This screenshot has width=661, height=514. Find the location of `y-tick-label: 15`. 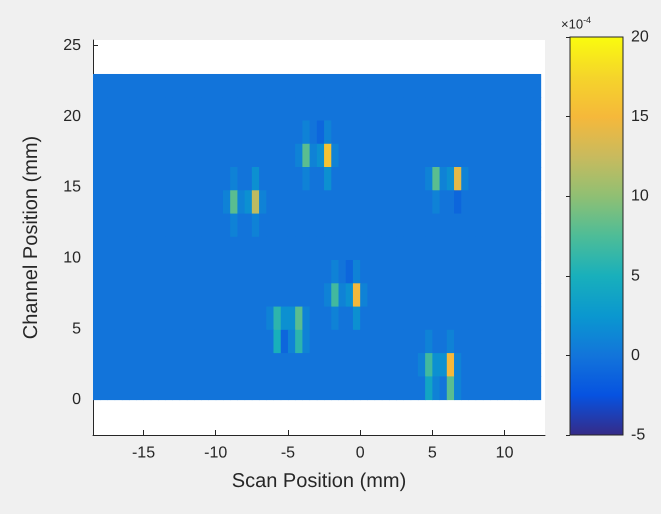

y-tick-label: 15 is located at coordinates (72, 187).